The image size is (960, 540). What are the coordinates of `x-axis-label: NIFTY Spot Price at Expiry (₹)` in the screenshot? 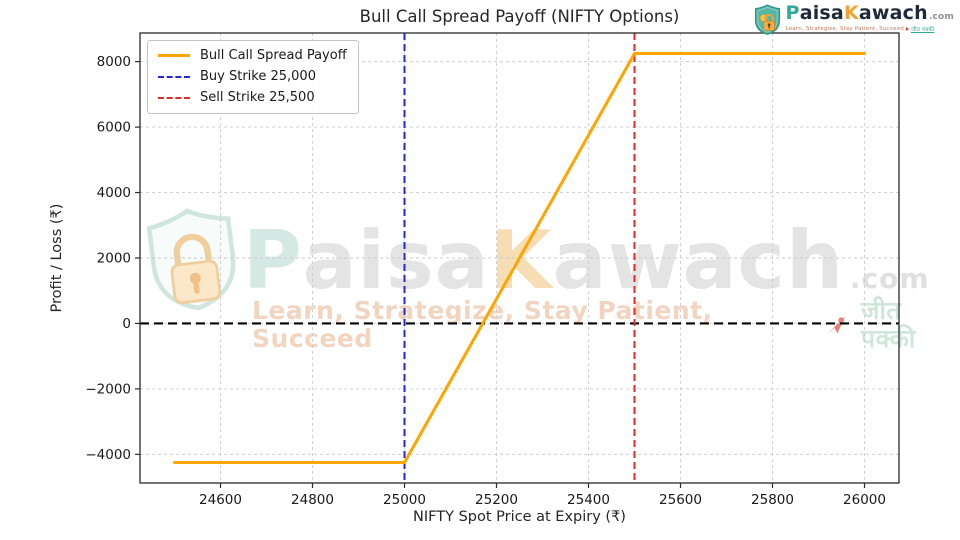 It's located at (519, 517).